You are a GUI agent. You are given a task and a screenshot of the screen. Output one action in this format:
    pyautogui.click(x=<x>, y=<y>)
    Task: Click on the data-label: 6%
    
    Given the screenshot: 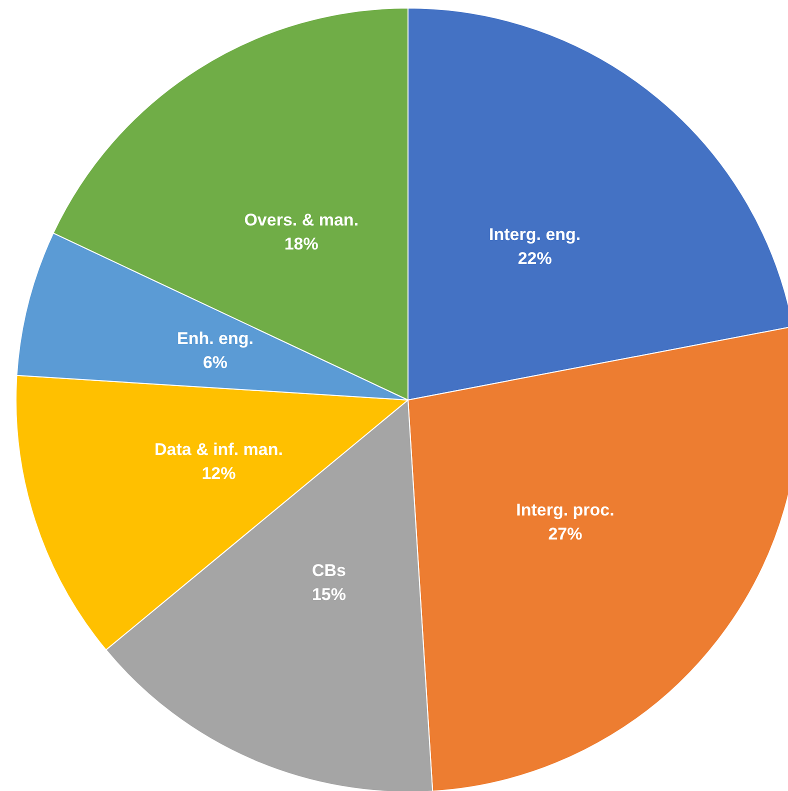 What is the action you would take?
    pyautogui.click(x=215, y=362)
    